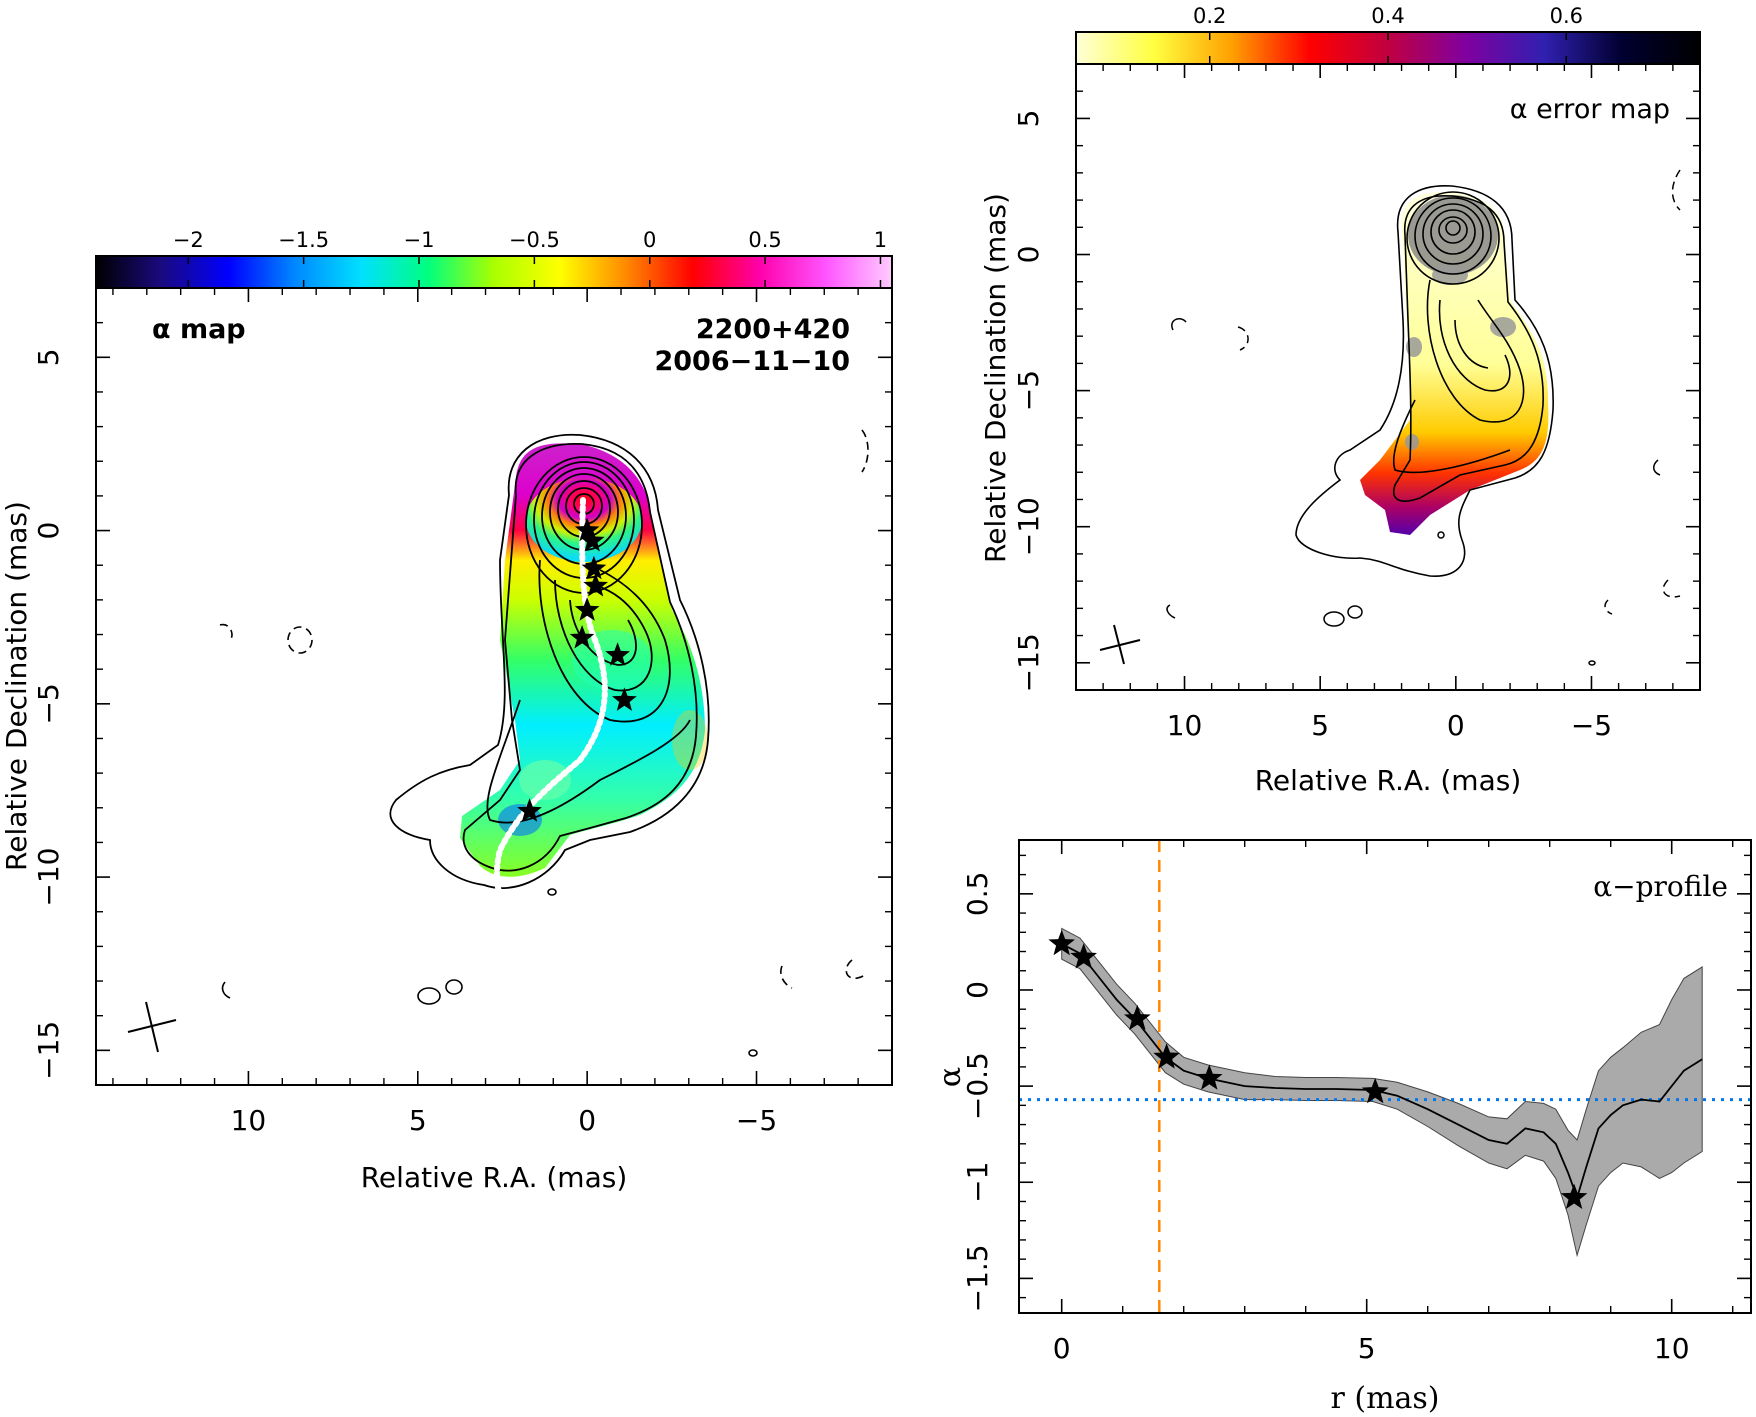 The width and height of the screenshot is (1756, 1417). Describe the element at coordinates (188, 240) in the screenshot. I see `colorbar-tick-label: −2` at that location.